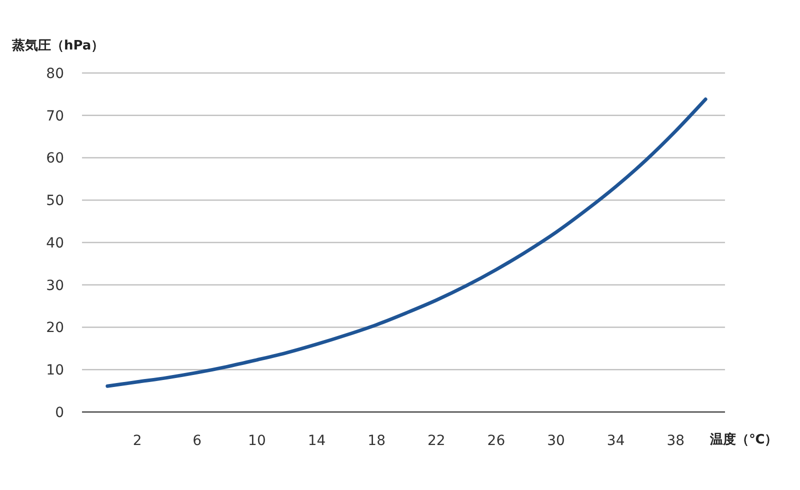  What do you see at coordinates (55, 243) in the screenshot?
I see `y-tick-label: 40` at bounding box center [55, 243].